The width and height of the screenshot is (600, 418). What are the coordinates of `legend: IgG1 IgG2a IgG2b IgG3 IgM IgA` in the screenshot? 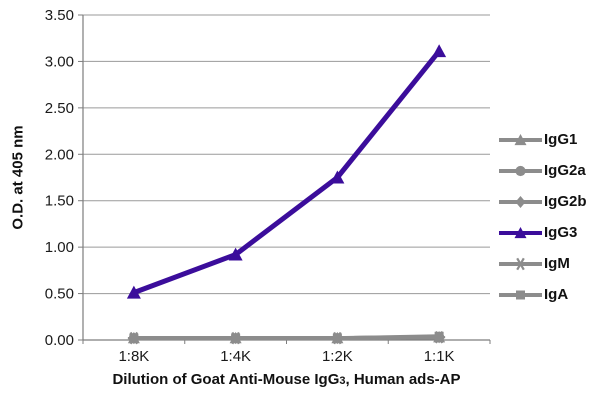 It's located at (542, 224).